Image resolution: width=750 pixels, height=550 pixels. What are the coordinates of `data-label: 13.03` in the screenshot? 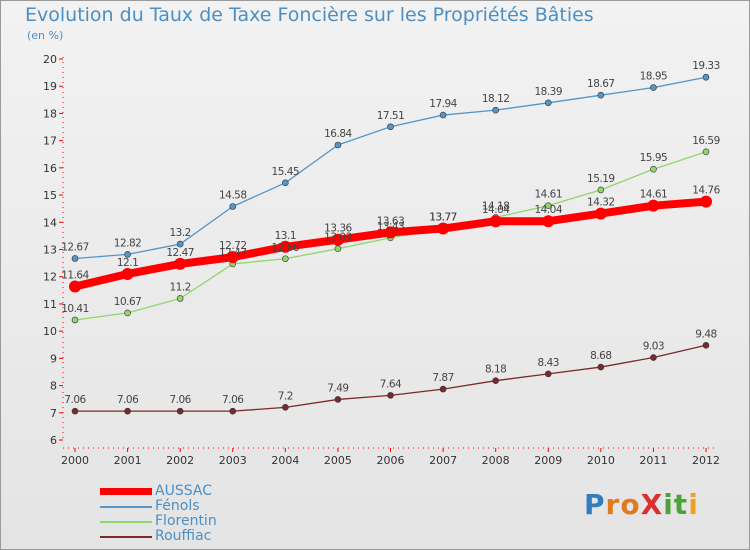 It's located at (338, 238).